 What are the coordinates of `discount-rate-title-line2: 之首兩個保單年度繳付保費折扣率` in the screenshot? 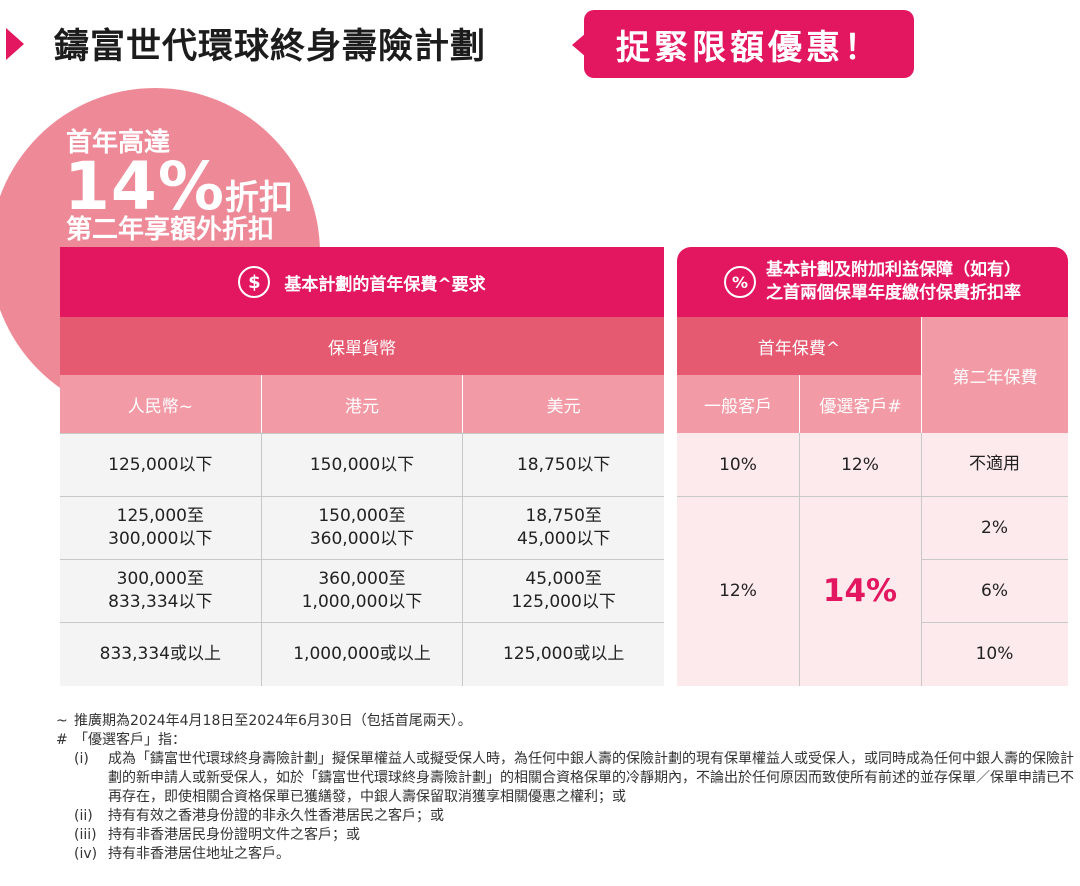 It's located at (893, 293).